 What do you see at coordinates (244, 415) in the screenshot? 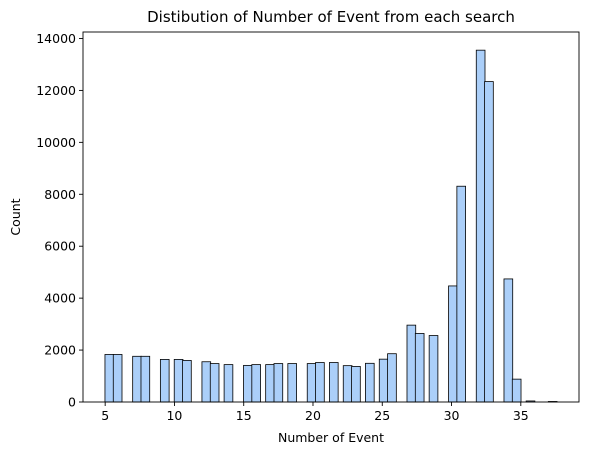
I see `x-tick-label: 15` at bounding box center [244, 415].